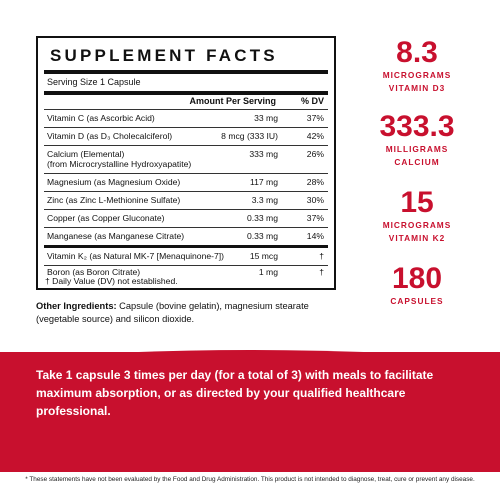 The image size is (500, 500). Describe the element at coordinates (268, 272) in the screenshot. I see `nutrient-amount: 1 mg` at that location.